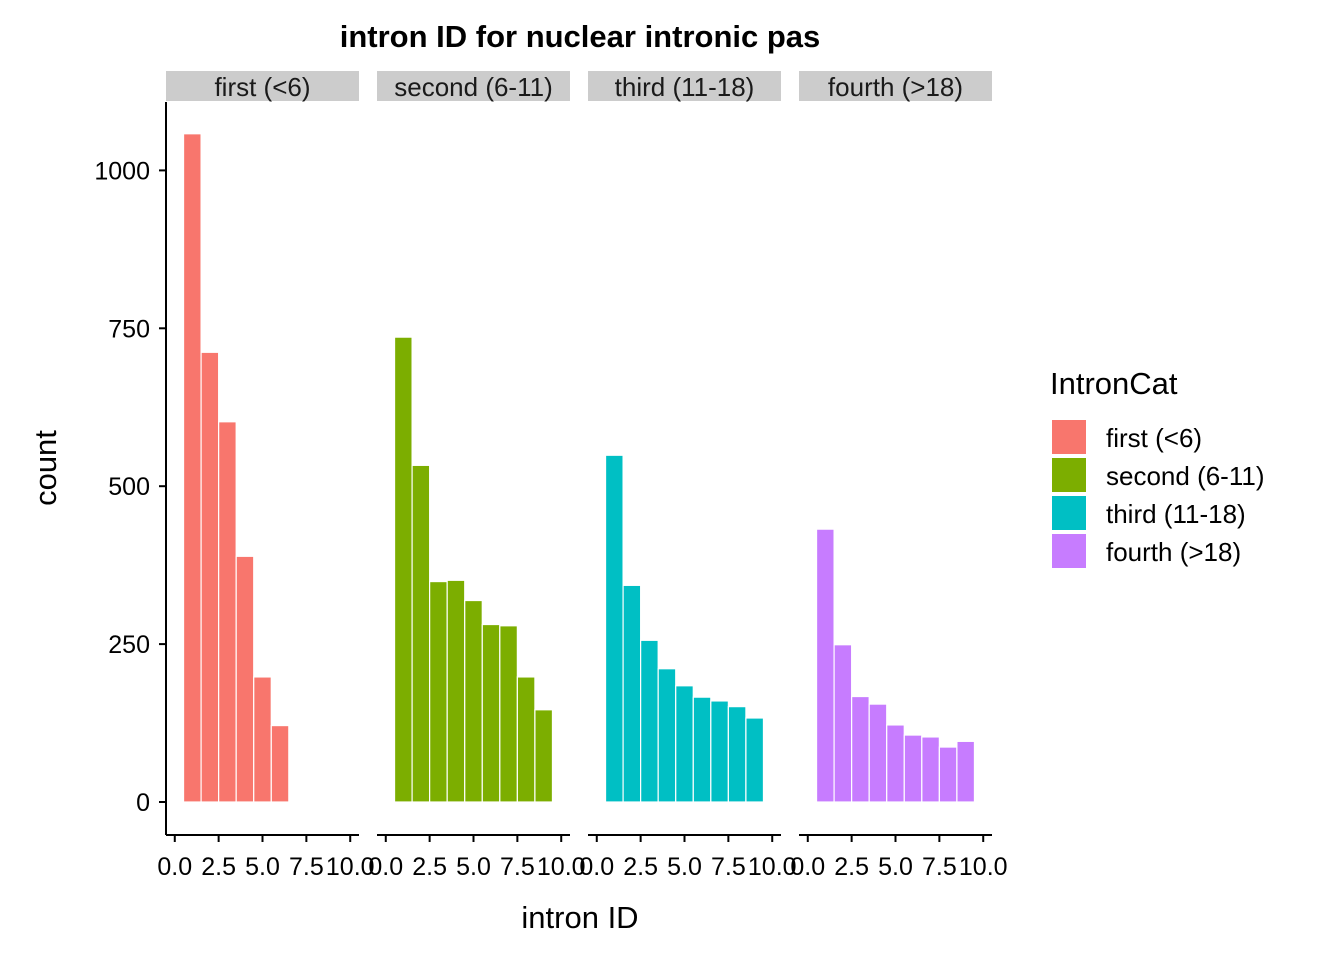 The width and height of the screenshot is (1344, 960). What do you see at coordinates (143, 803) in the screenshot?
I see `y-tick-label: 0` at bounding box center [143, 803].